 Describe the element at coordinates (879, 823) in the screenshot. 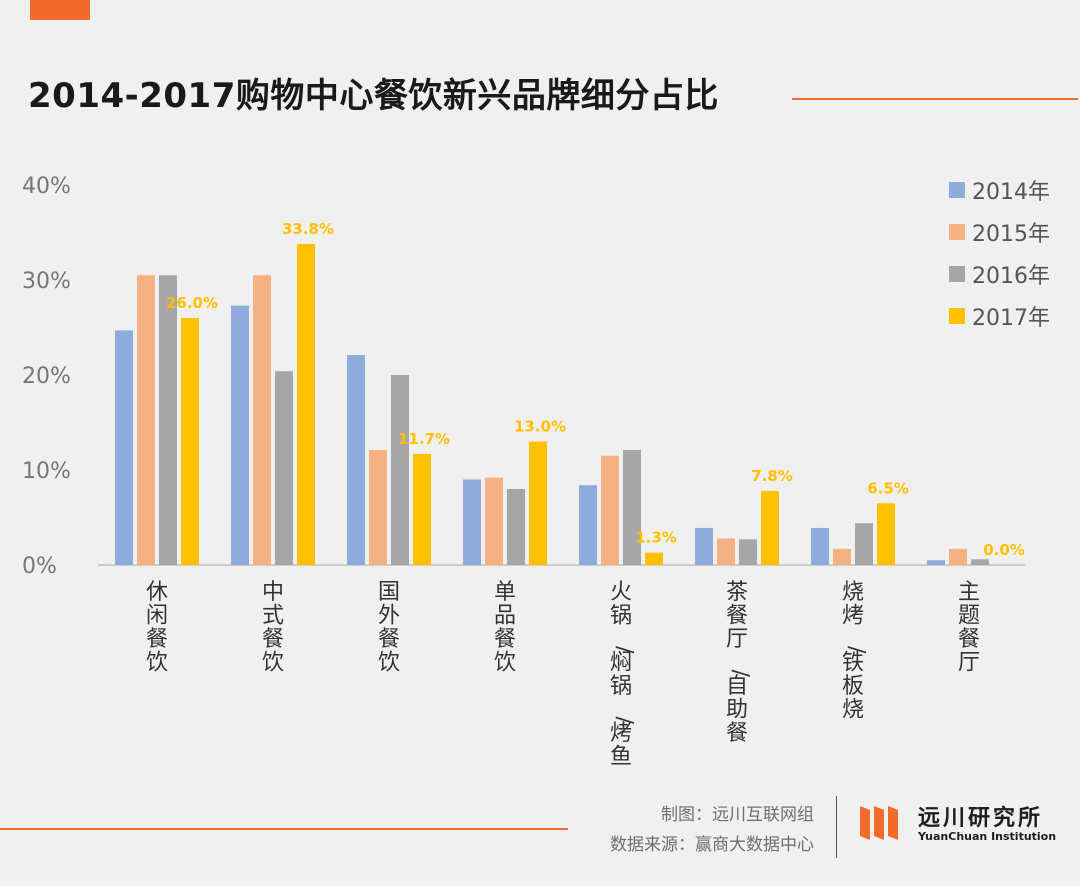

I see `logo-icon` at that location.